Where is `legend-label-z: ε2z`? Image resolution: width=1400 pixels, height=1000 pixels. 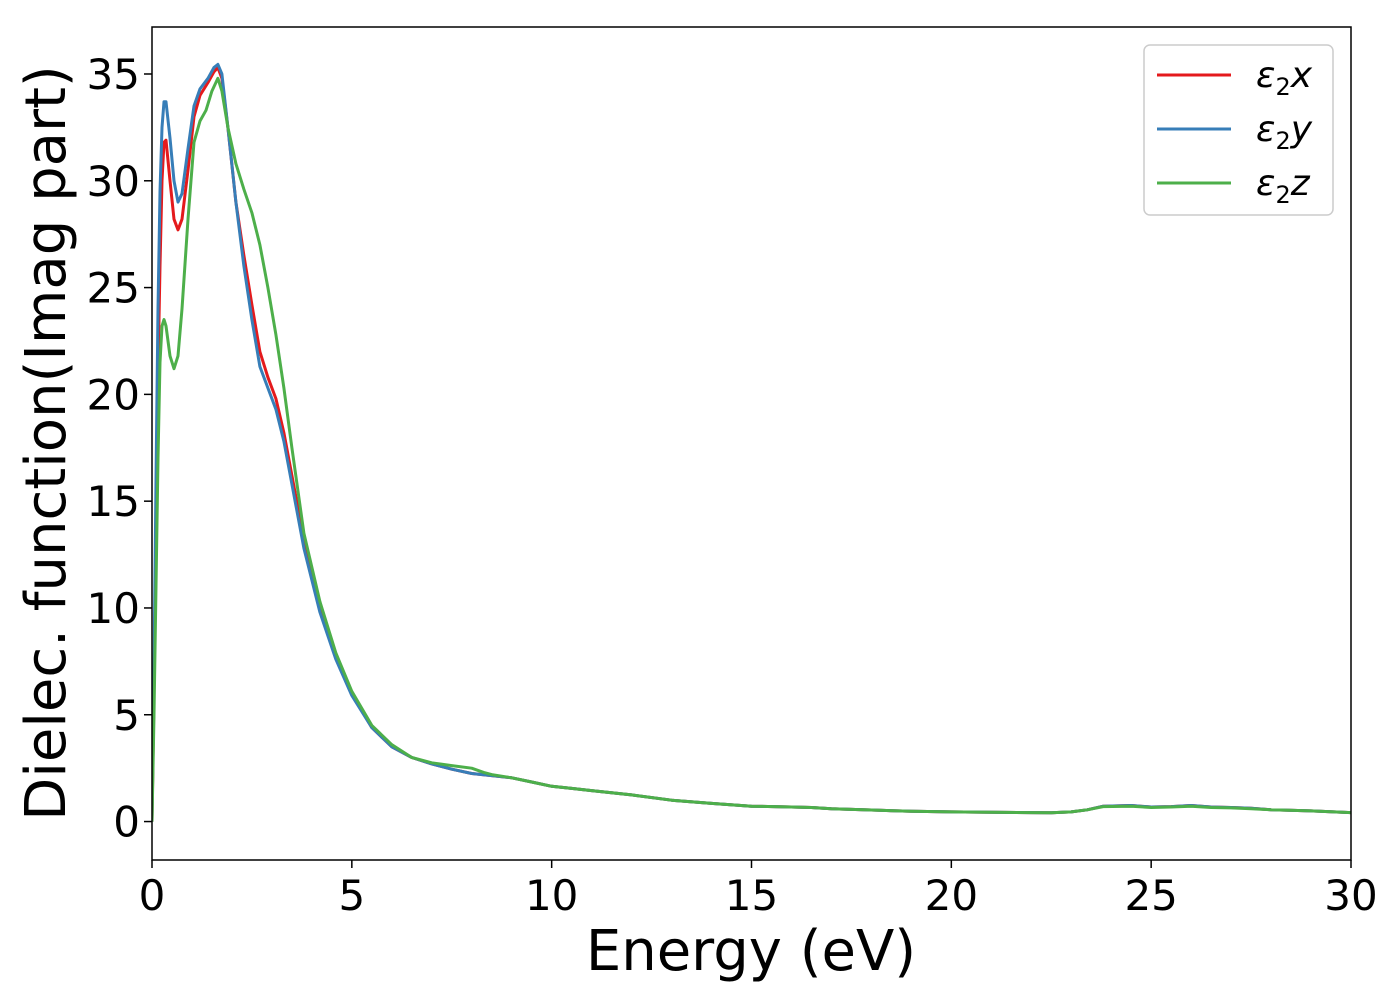
legend-label-z: ε2z is located at coordinates (1283, 186).